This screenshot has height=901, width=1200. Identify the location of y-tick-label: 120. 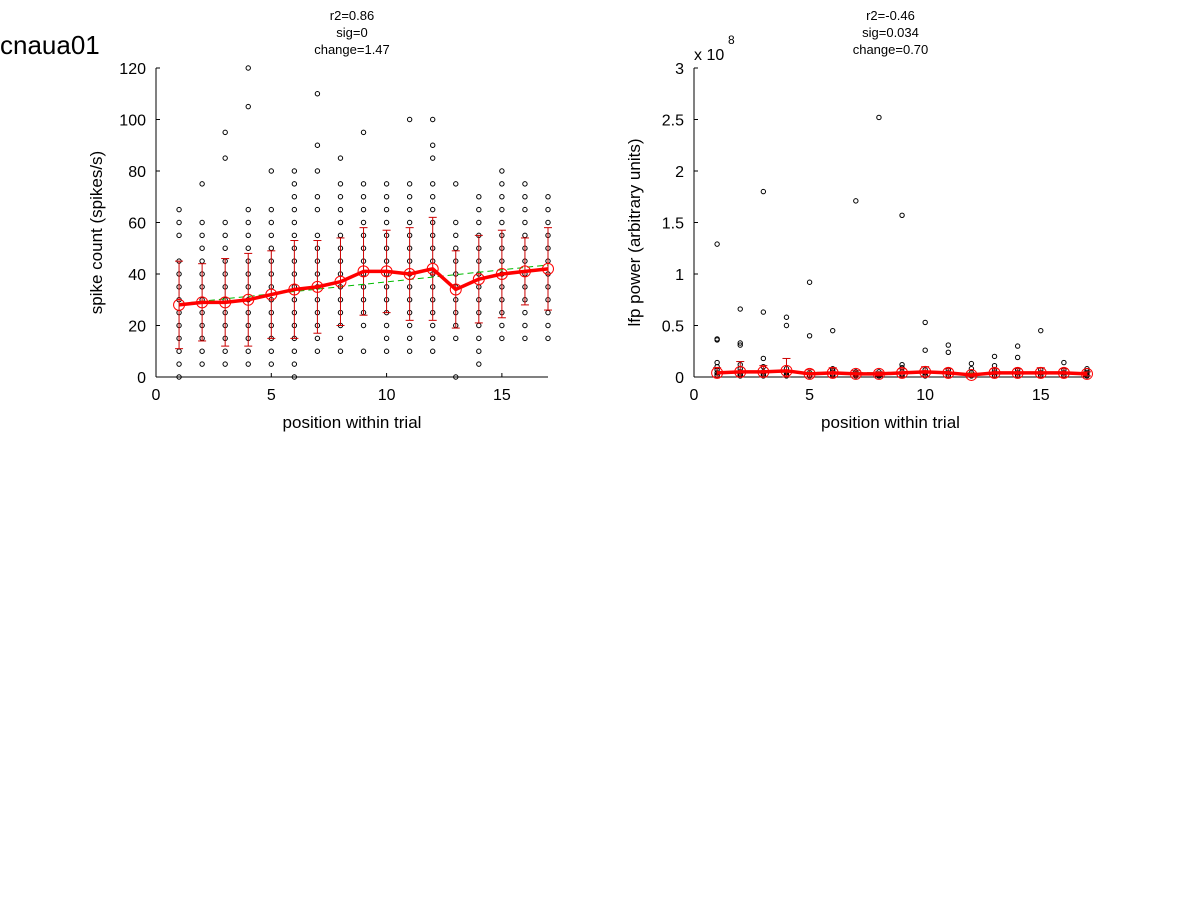
(132, 69).